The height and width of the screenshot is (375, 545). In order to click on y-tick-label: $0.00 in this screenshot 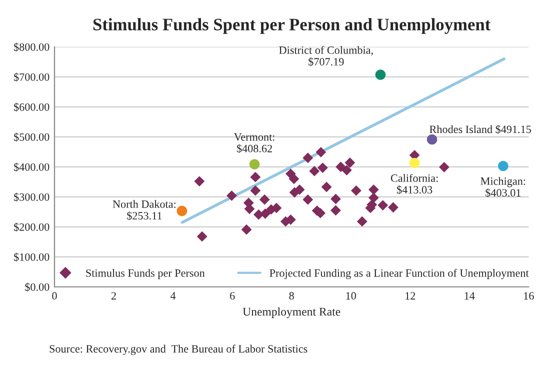, I will do `click(37, 287)`.